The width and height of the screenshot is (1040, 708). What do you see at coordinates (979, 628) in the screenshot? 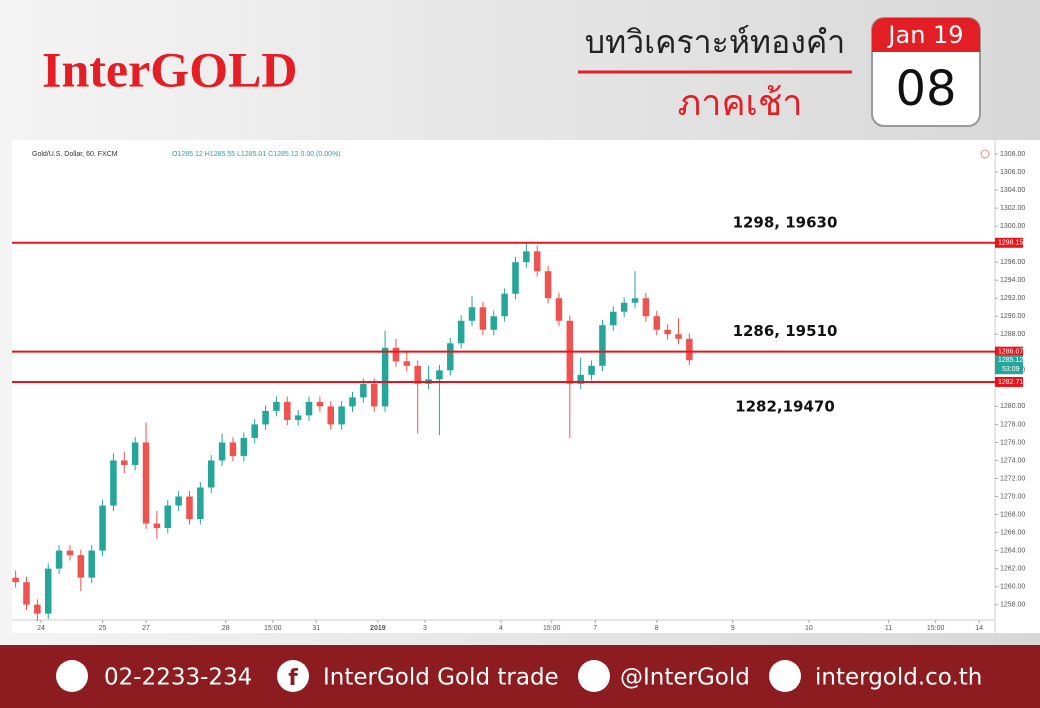
I see `x-tick-label: 14` at bounding box center [979, 628].